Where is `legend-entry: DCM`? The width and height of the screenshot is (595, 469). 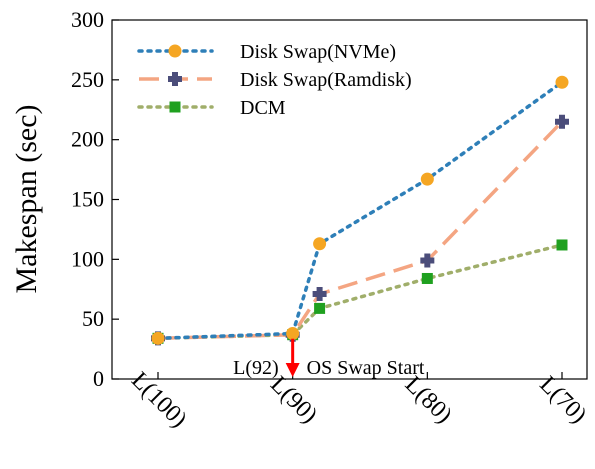 legend-entry: DCM is located at coordinates (211, 108).